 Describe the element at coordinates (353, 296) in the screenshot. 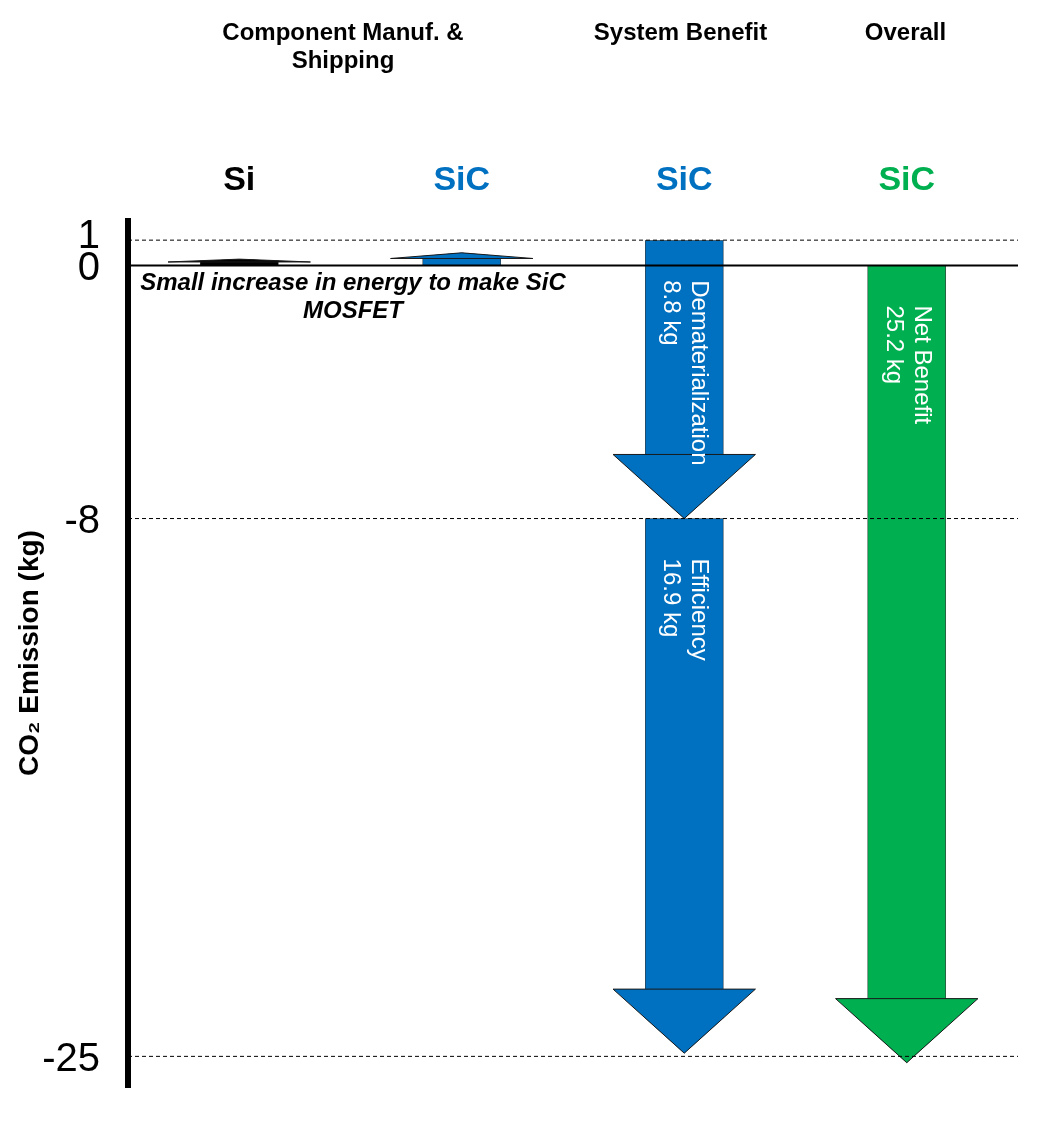

I see `annotation: Small increase in energy to make SiC MOSFET` at that location.